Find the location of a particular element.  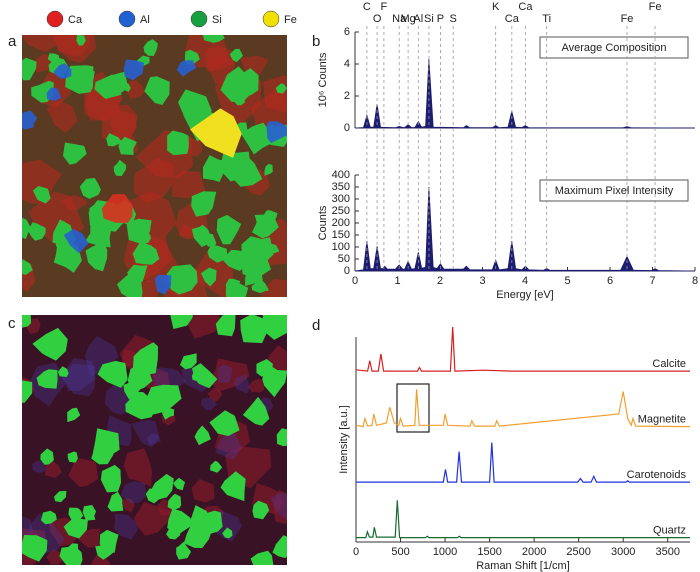

y-tick-label: 2 is located at coordinates (347, 96).